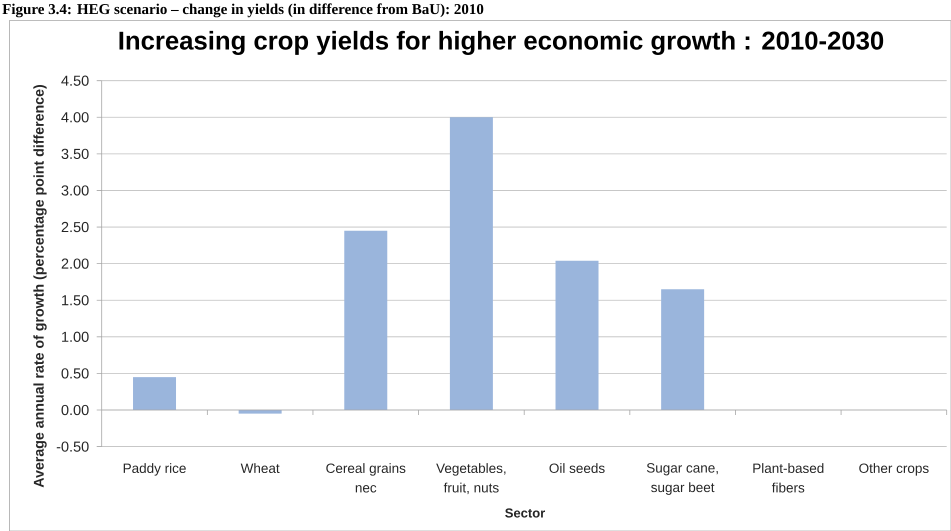 This screenshot has width=951, height=531. What do you see at coordinates (260, 468) in the screenshot?
I see `x-tick-label: Wheat` at bounding box center [260, 468].